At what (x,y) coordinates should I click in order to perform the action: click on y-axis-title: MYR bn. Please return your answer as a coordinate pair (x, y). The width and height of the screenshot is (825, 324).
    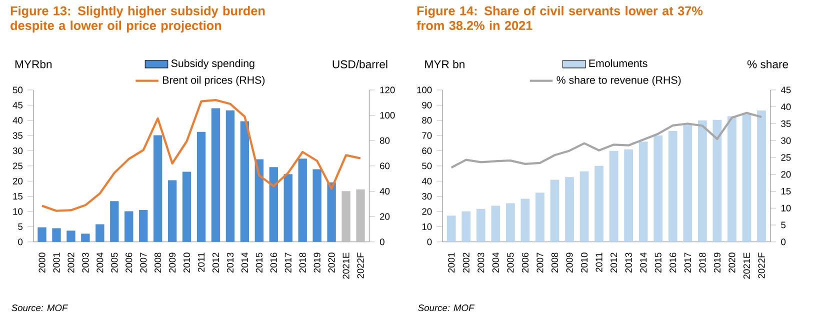
    Looking at the image, I should click on (444, 64).